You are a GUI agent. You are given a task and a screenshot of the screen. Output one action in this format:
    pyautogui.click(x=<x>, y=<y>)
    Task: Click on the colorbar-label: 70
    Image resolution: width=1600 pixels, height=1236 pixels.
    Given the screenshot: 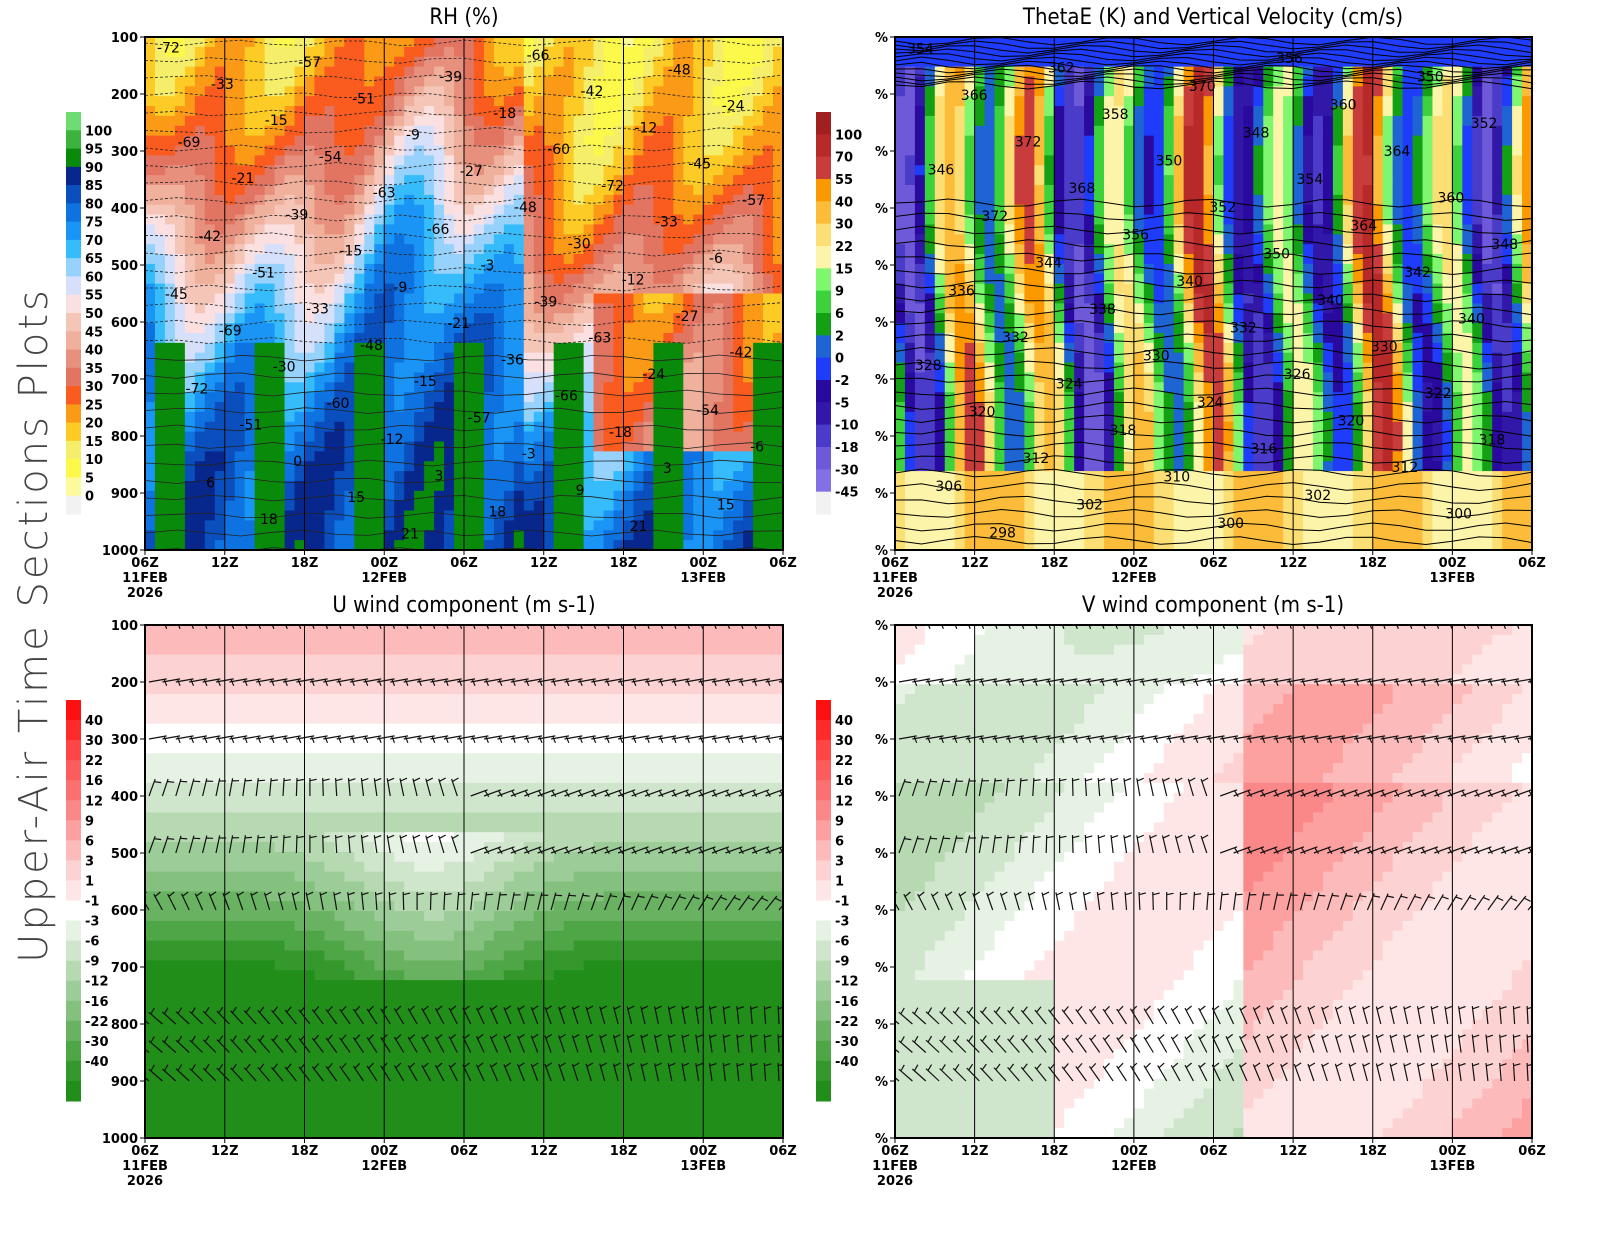 What is the action you would take?
    pyautogui.click(x=94, y=241)
    